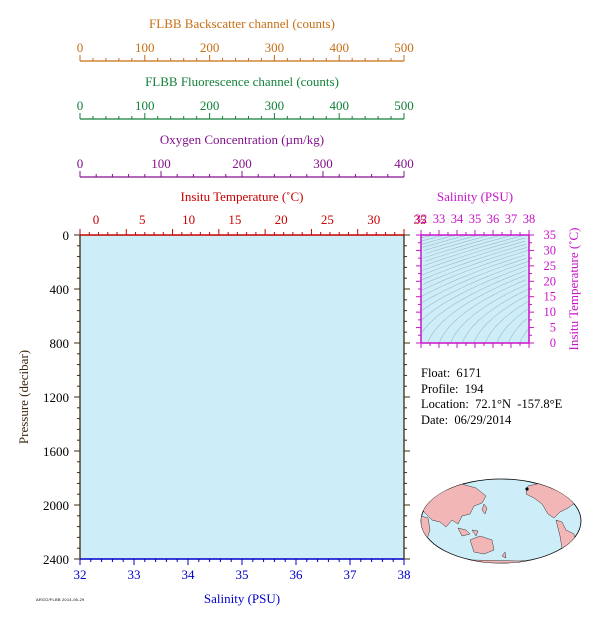 The image size is (601, 621). Describe the element at coordinates (145, 105) in the screenshot. I see `fluorescence-tick-label: 100` at that location.